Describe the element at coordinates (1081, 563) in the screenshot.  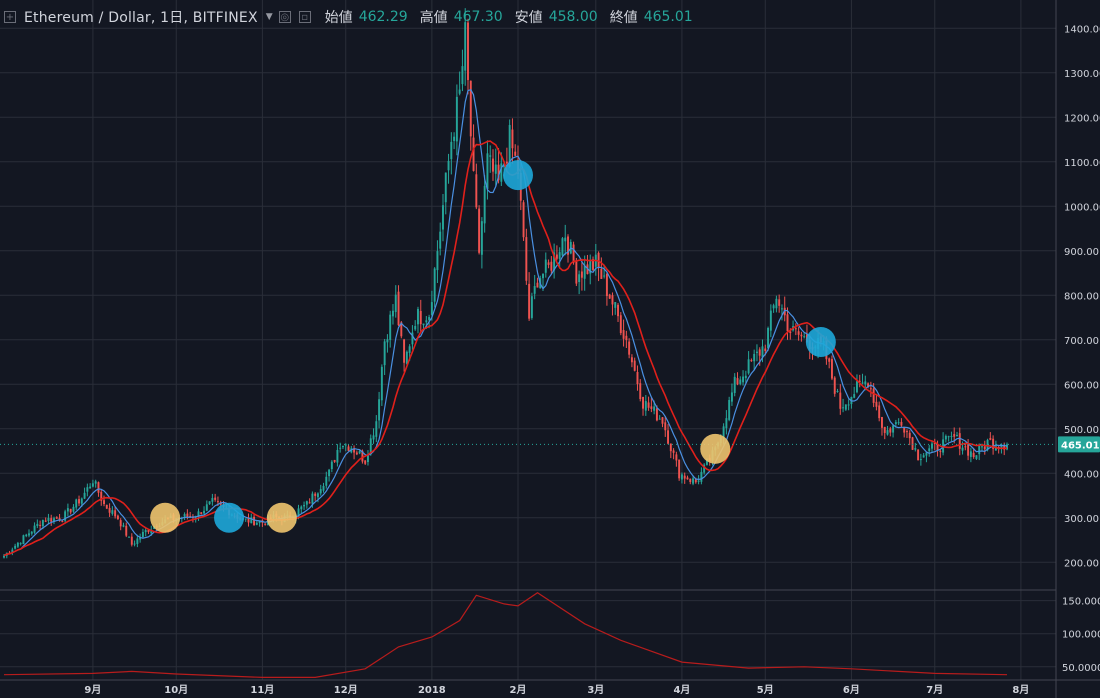
I see `y-tick-label: 200.00` at that location.